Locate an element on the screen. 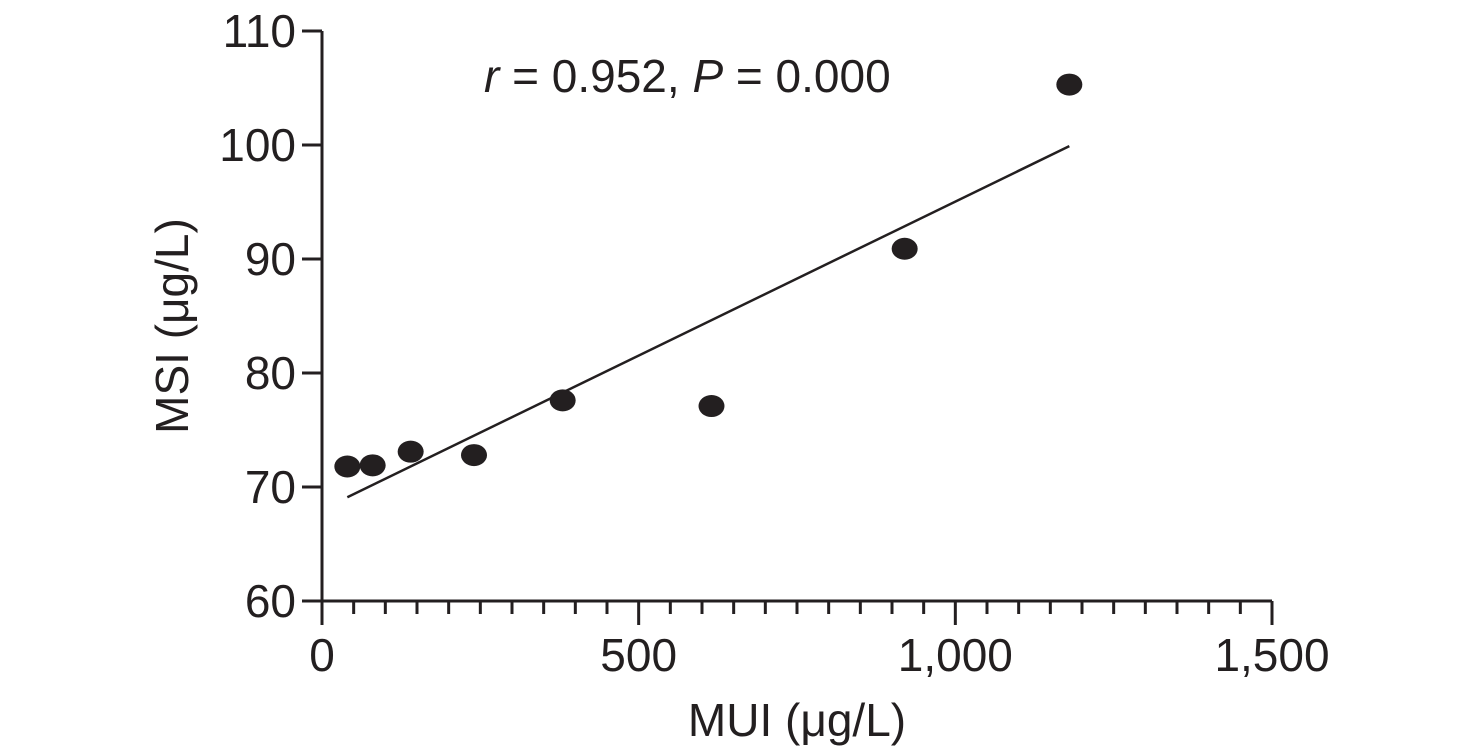 Image resolution: width=1476 pixels, height=752 pixels. p-symbol: P is located at coordinates (707, 76).